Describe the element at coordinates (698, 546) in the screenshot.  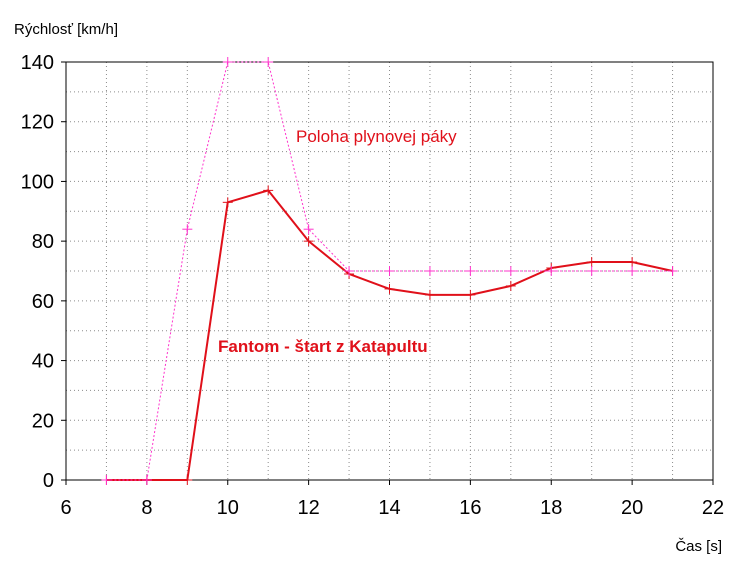
I see `x-axis-title: Čas [s]` at that location.